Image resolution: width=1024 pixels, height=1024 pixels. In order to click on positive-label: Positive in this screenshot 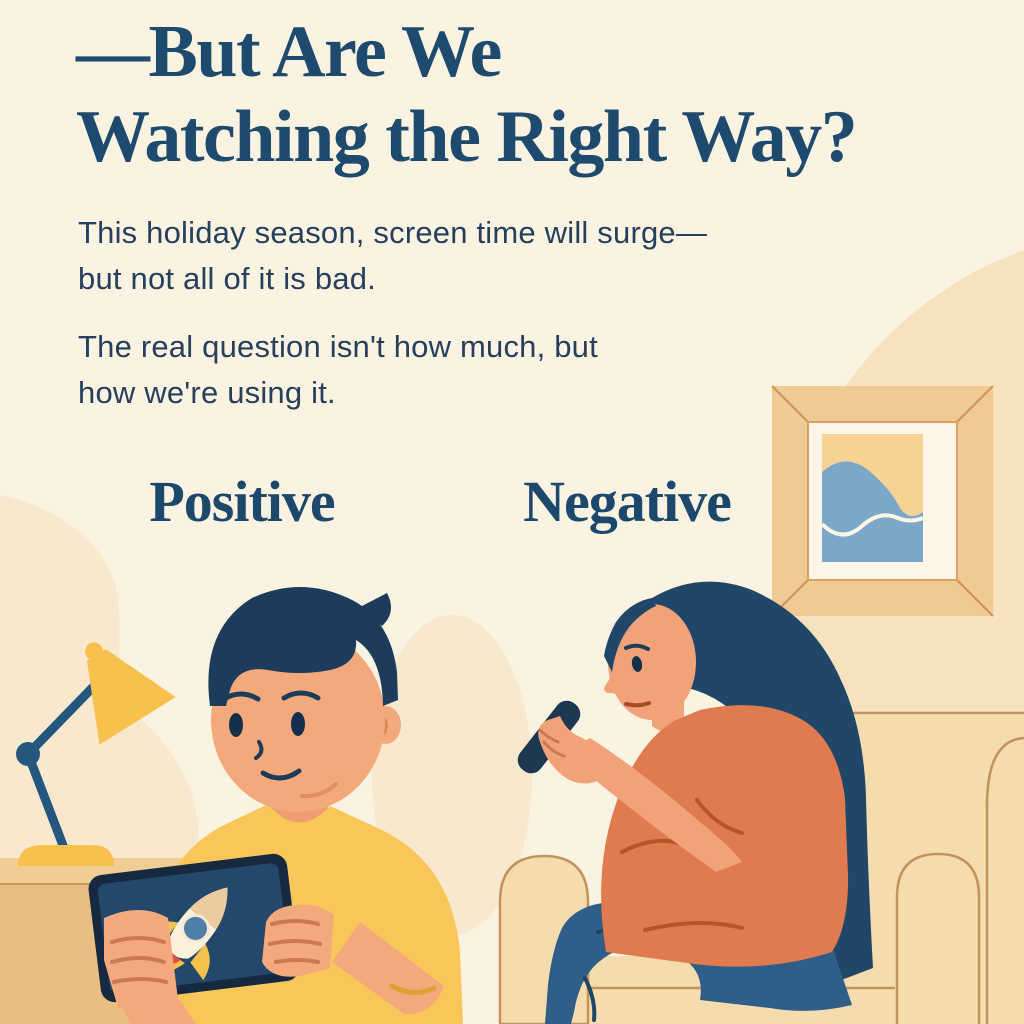, I will do `click(242, 501)`.